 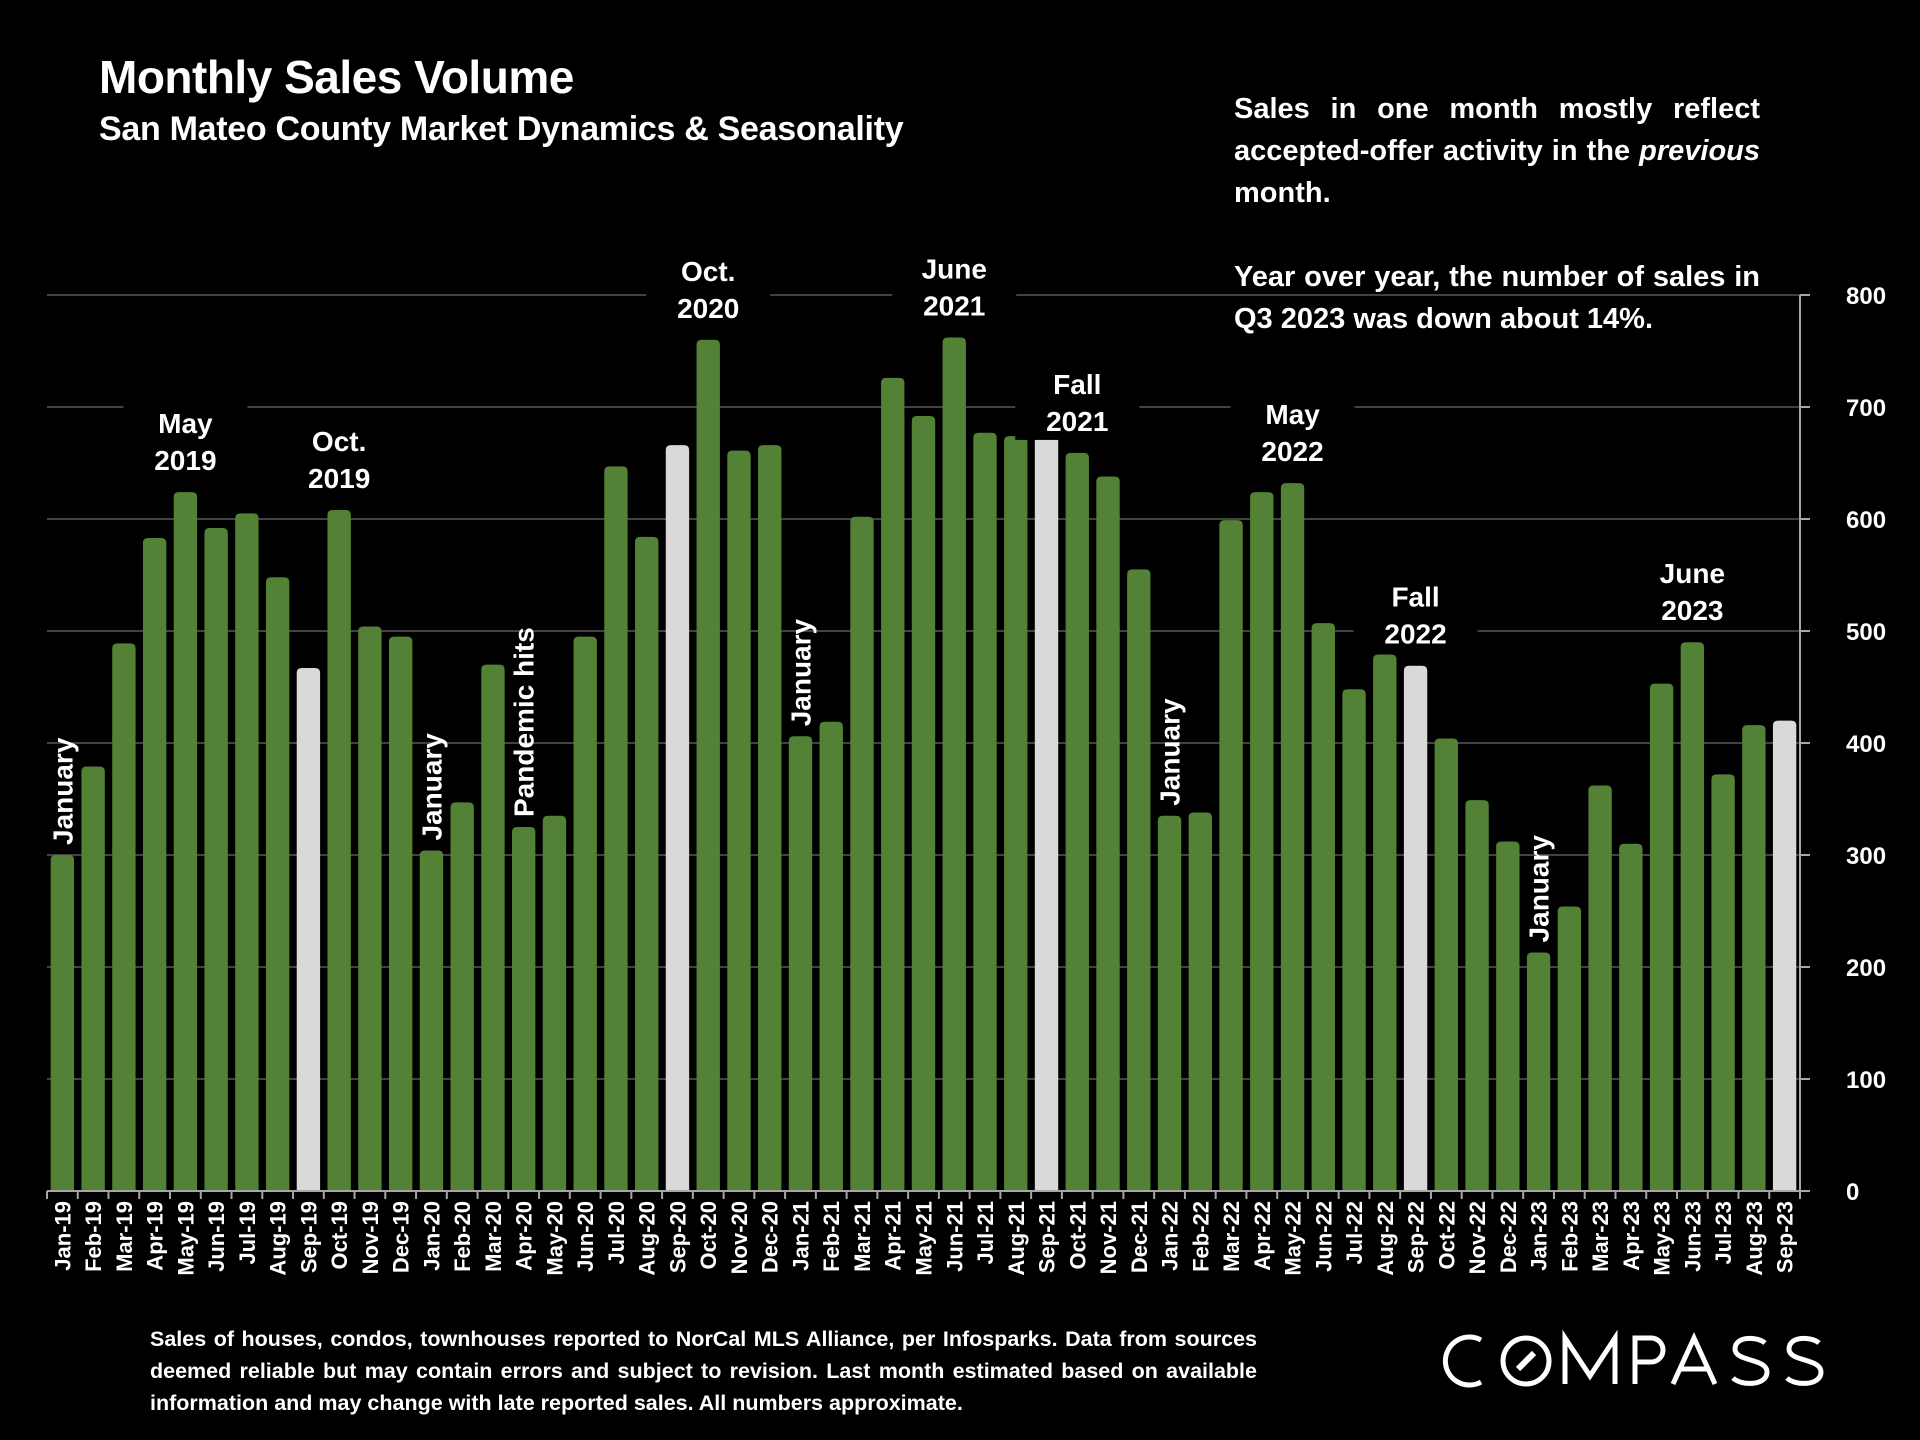 I want to click on annotation-label: 2022, so click(x=1292, y=451).